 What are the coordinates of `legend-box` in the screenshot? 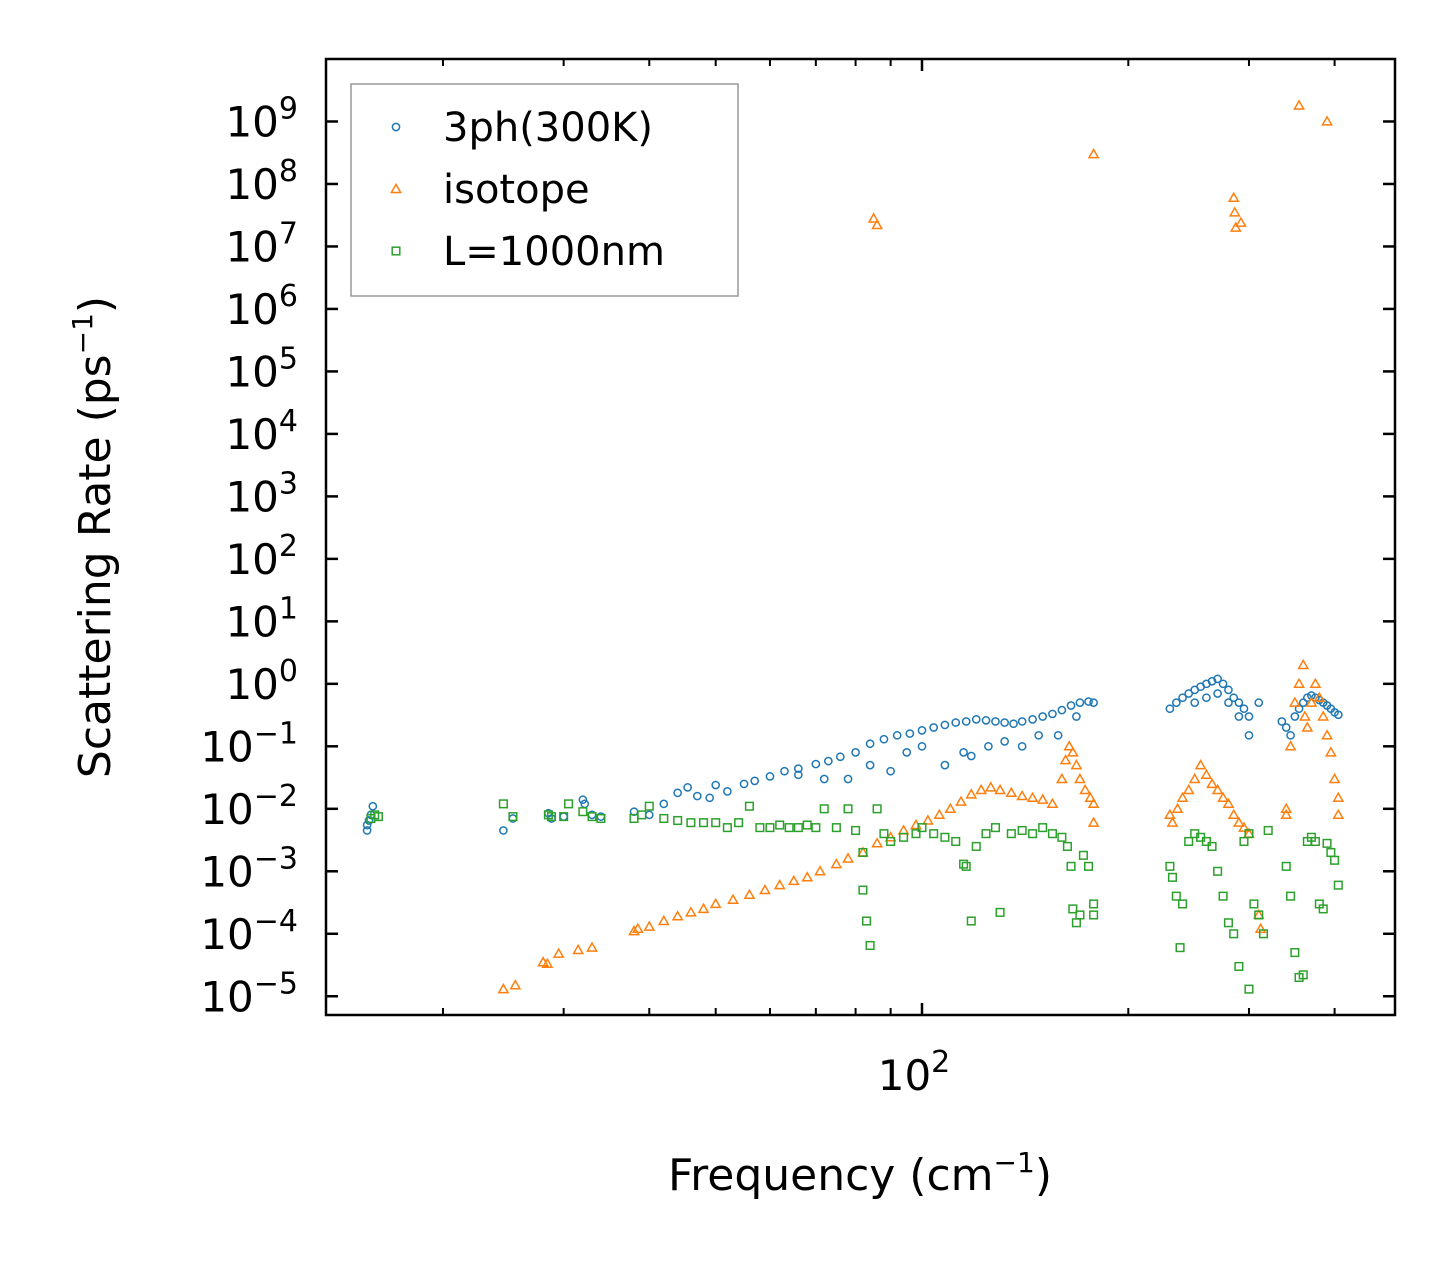 It's located at (544, 190).